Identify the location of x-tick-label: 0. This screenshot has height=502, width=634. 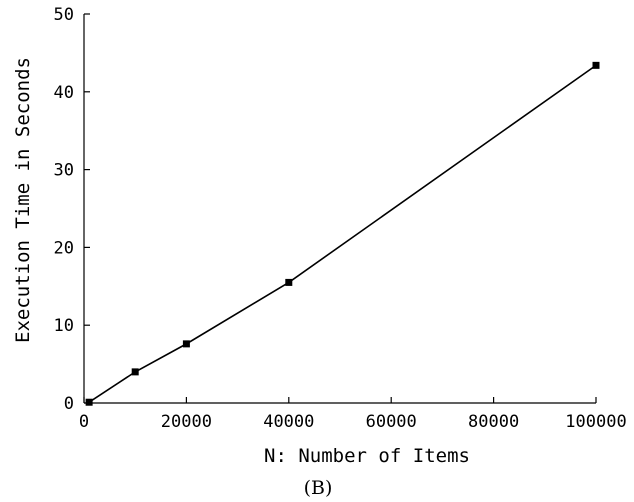
(84, 422).